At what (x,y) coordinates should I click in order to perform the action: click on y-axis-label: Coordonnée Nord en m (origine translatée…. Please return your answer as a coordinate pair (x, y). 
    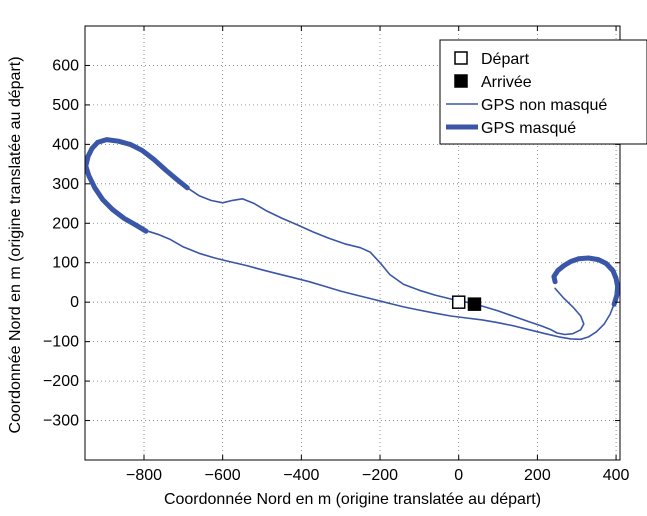
    Looking at the image, I should click on (15, 244).